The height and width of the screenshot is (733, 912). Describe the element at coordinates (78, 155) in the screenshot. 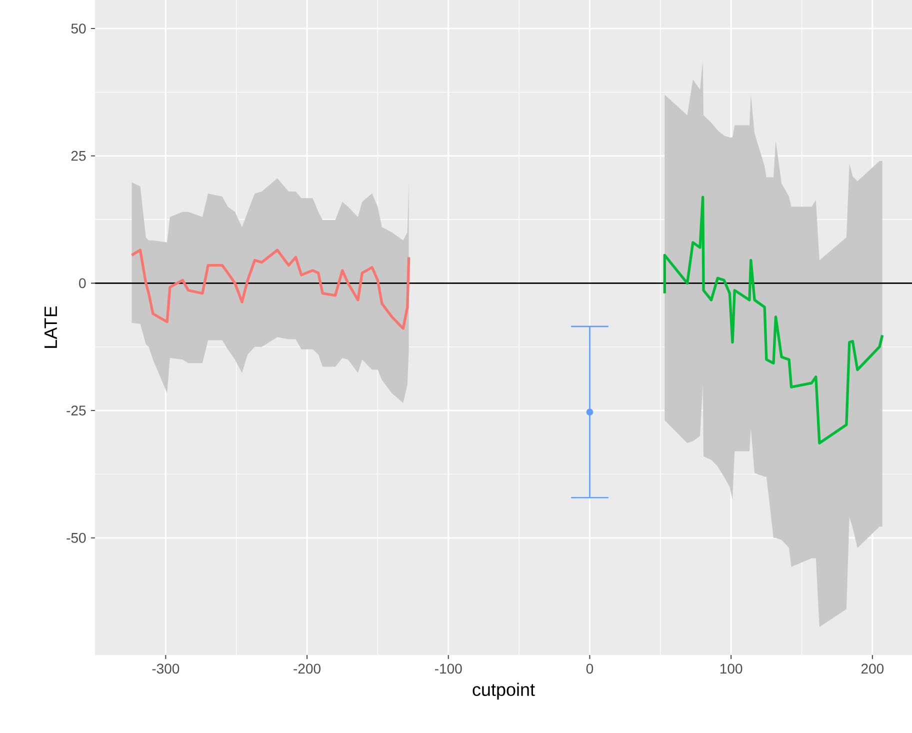

I see `y-tick-label: 25` at that location.